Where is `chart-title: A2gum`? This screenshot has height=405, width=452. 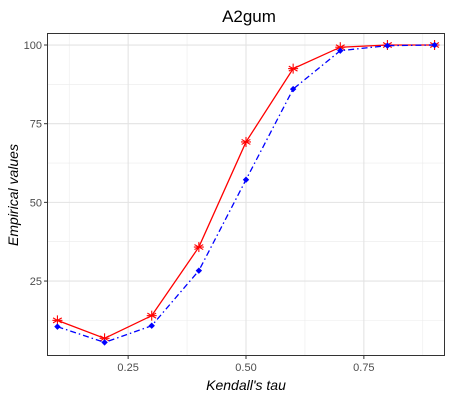
chart-title: A2gum is located at coordinates (249, 16).